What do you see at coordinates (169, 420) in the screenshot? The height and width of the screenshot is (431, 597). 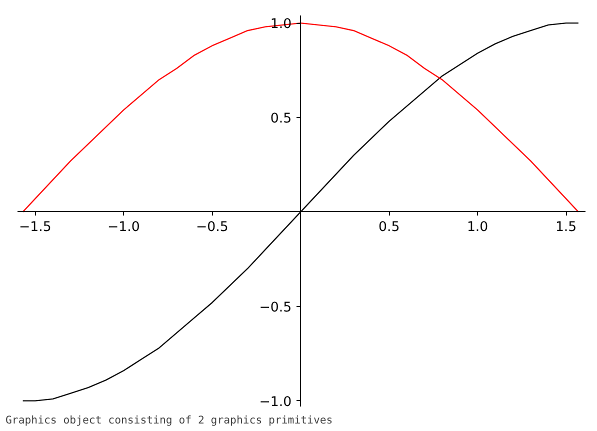 I see `text: Graphics object consisting of 2 graphics primitives` at bounding box center [169, 420].